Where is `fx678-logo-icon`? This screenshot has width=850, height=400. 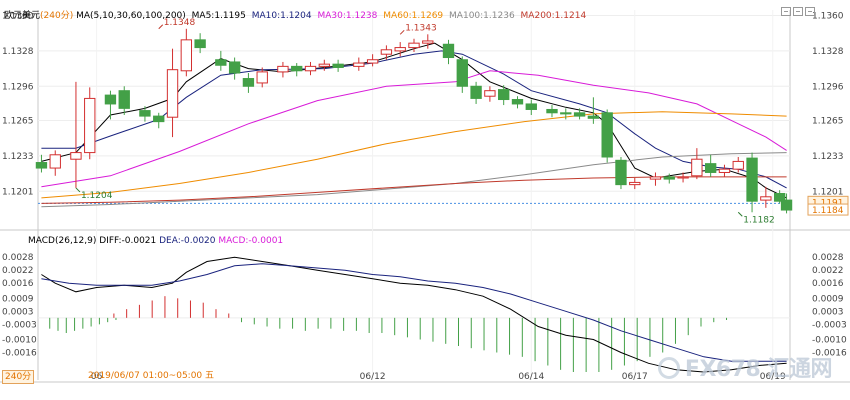 fx678-logo-icon is located at coordinates (668, 368).